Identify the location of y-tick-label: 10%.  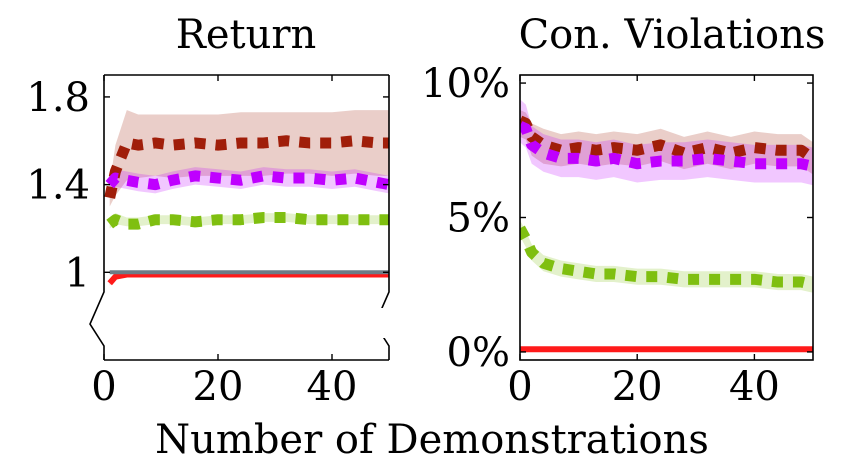
(465, 84).